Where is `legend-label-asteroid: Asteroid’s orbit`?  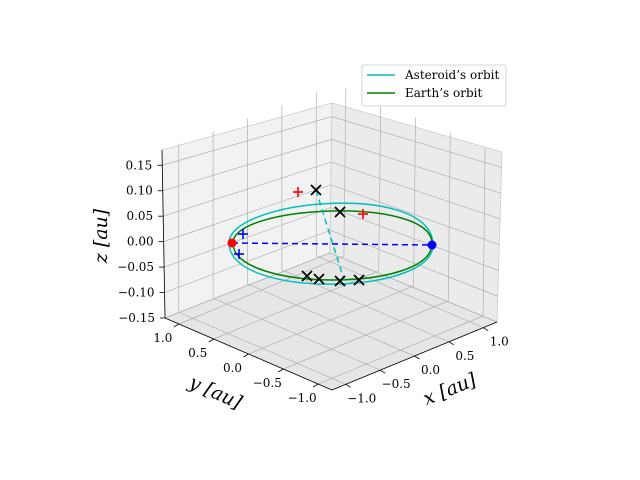 legend-label-asteroid: Asteroid’s orbit is located at coordinates (451, 75).